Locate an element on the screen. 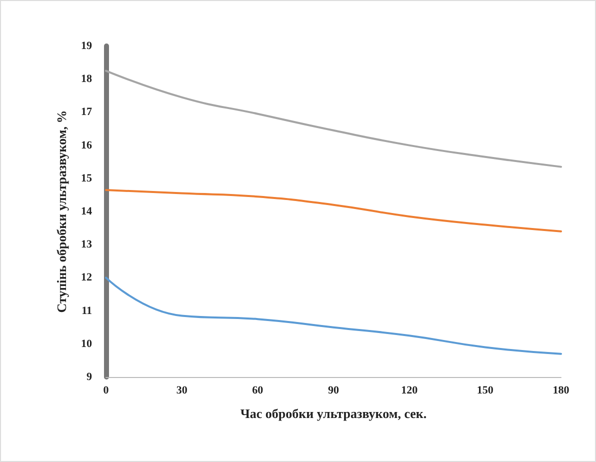 The height and width of the screenshot is (462, 596). x-axis-title: Час обробки ультразвуком, сек. is located at coordinates (333, 413).